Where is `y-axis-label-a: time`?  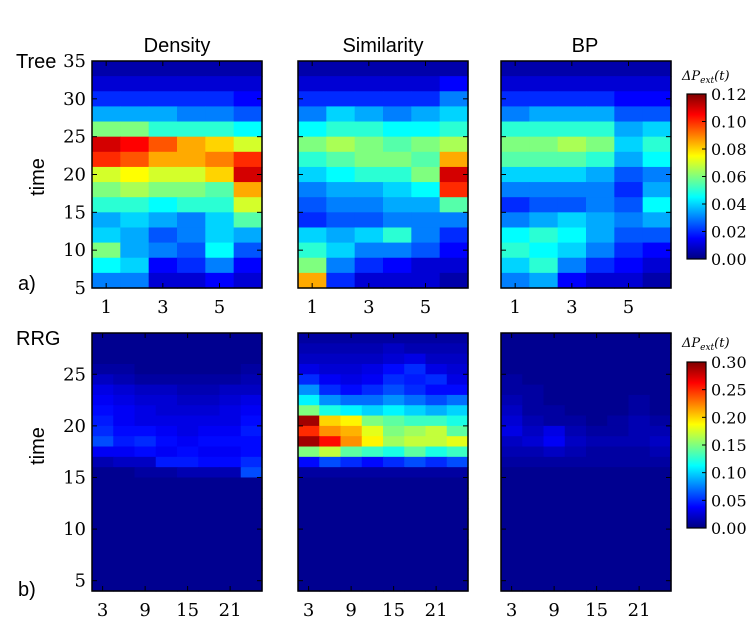
y-axis-label-a: time is located at coordinates (38, 177).